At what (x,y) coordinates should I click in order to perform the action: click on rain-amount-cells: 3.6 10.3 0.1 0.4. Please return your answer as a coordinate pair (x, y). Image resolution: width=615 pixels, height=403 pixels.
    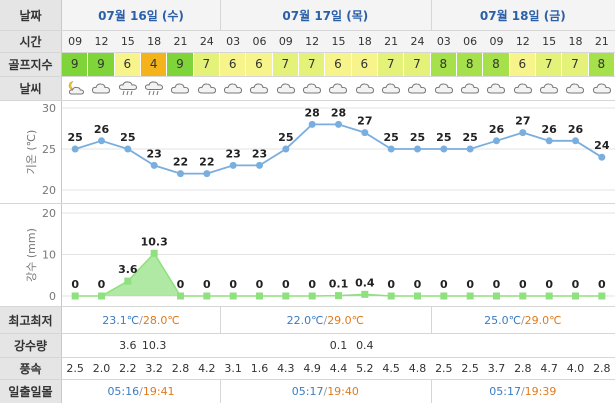
    Looking at the image, I should click on (338, 345).